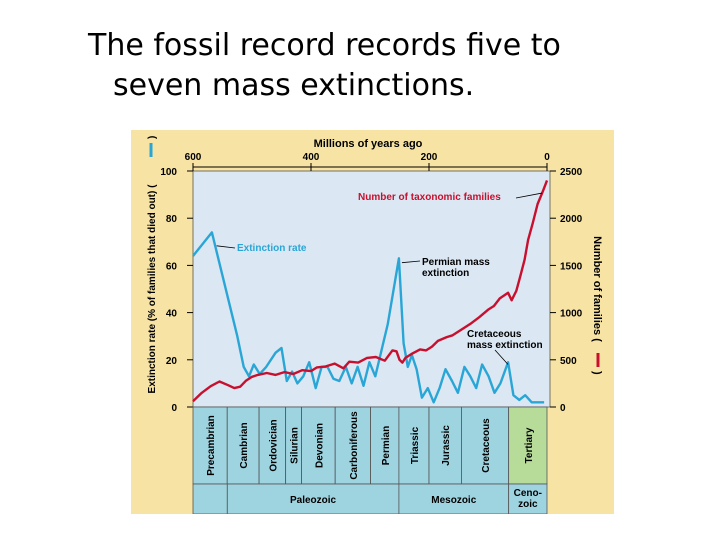 The width and height of the screenshot is (720, 540). What do you see at coordinates (568, 361) in the screenshot?
I see `right-axis-tick-label: 500` at bounding box center [568, 361].